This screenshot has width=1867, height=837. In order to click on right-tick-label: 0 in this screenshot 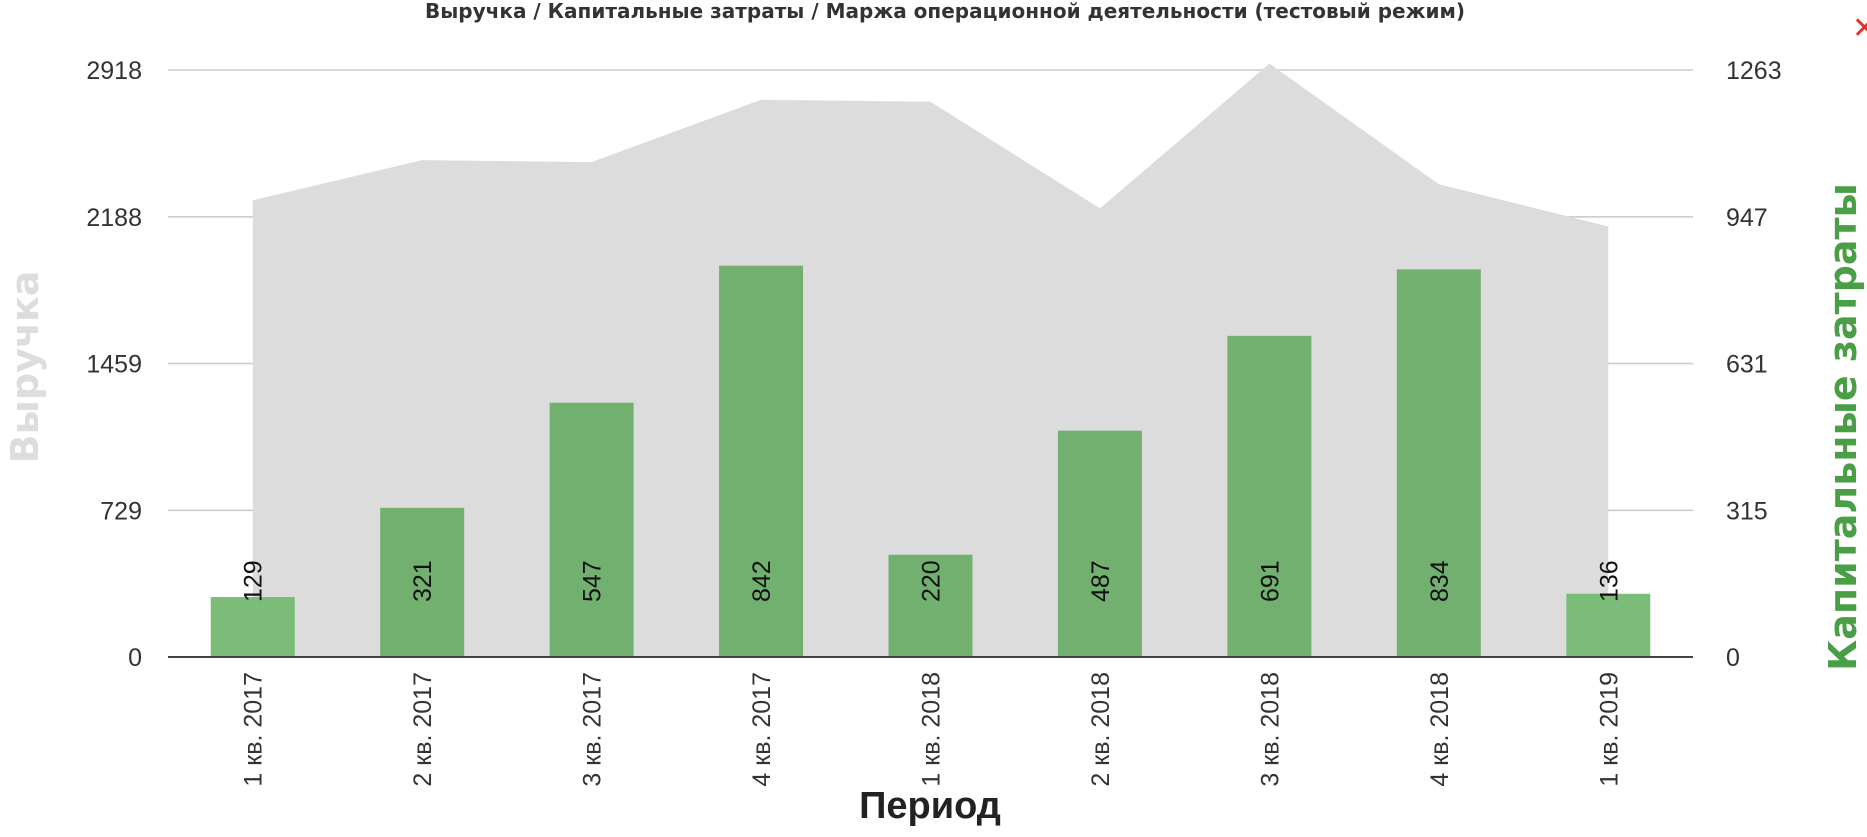, I will do `click(1733, 658)`.